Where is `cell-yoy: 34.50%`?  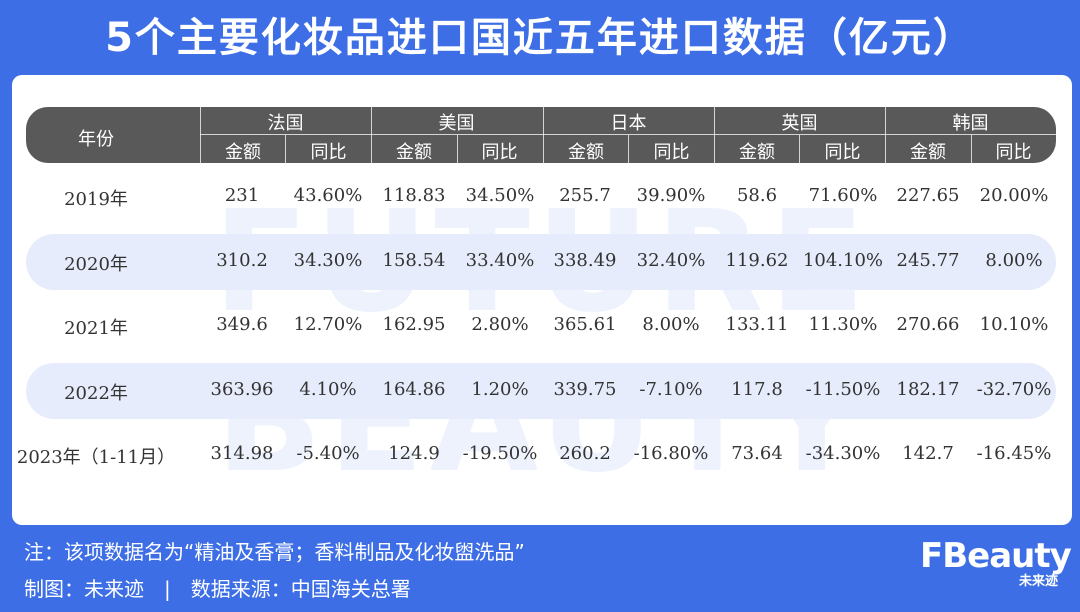 cell-yoy: 34.50% is located at coordinates (500, 195).